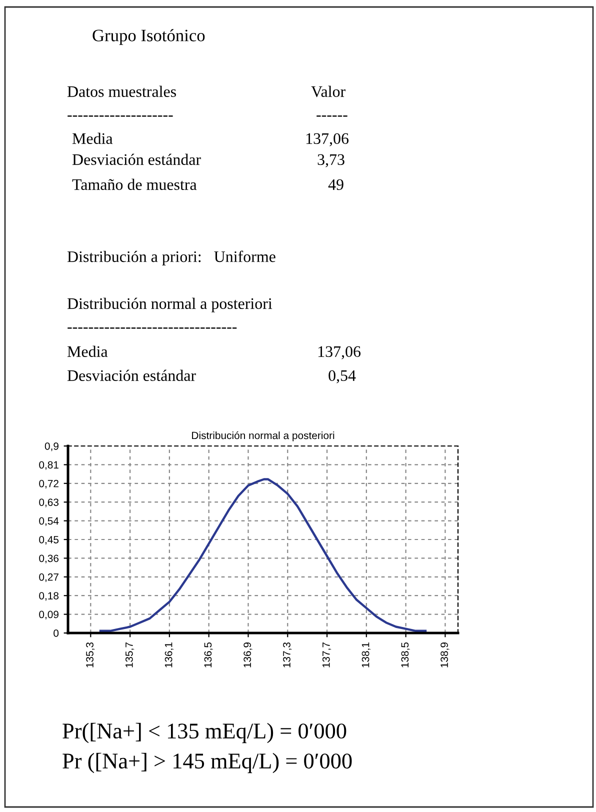  What do you see at coordinates (134, 184) in the screenshot?
I see `text: Tamaño de muestra` at bounding box center [134, 184].